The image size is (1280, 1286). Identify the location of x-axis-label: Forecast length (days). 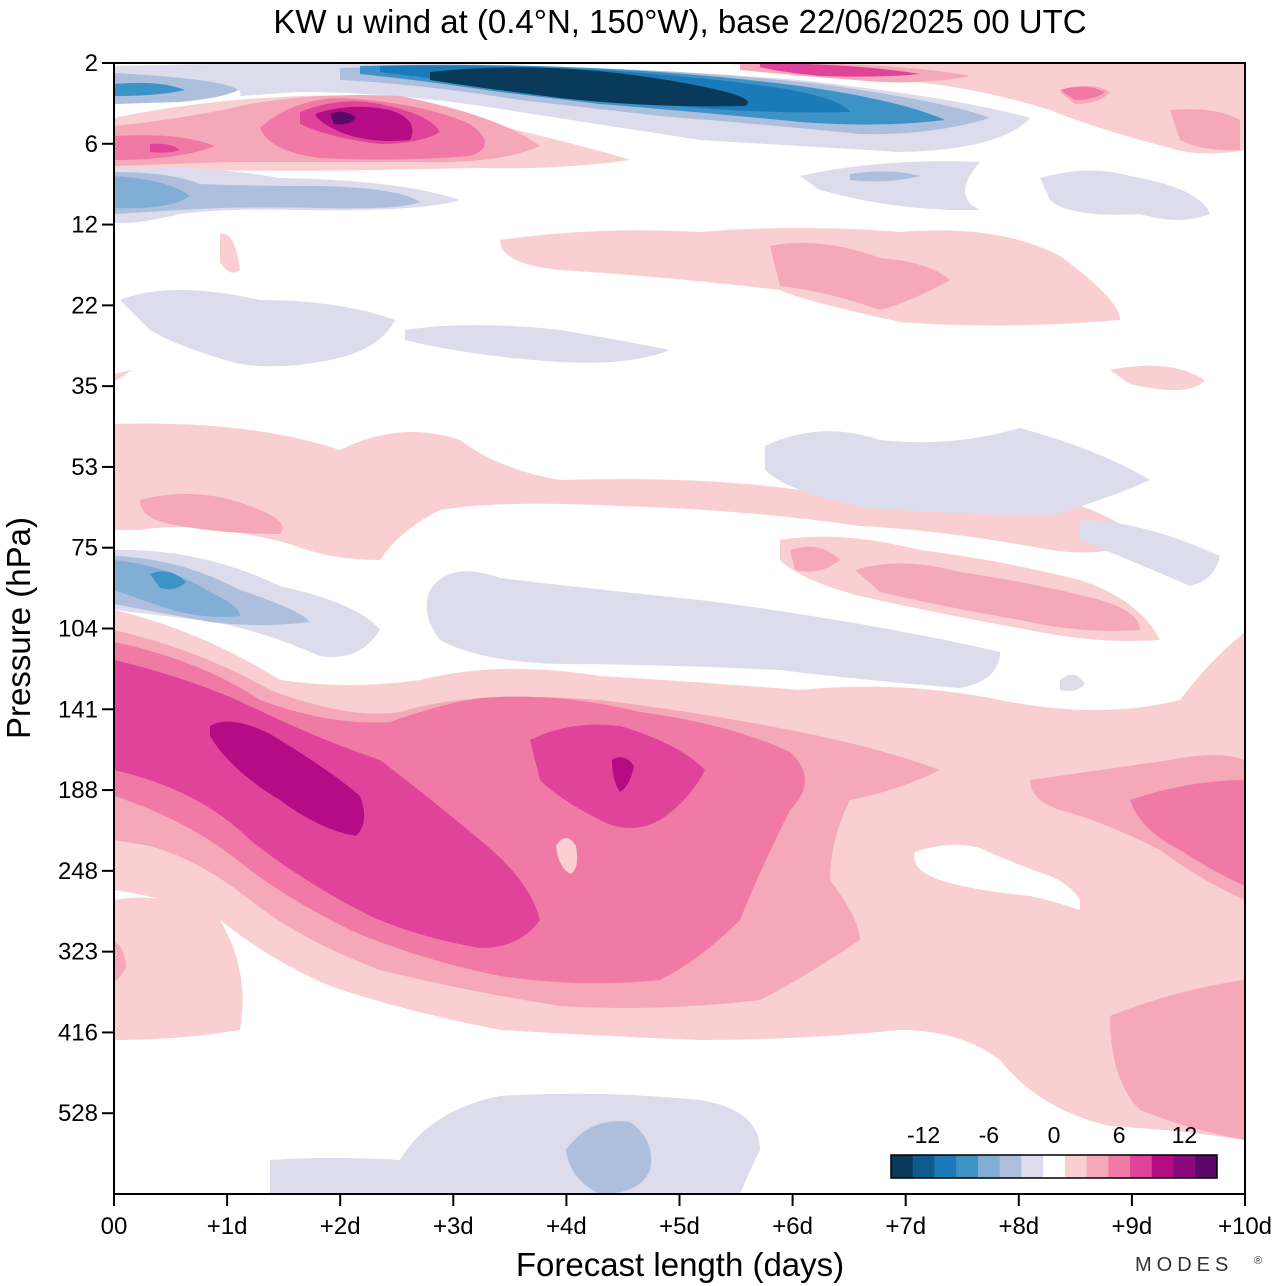
(680, 1264).